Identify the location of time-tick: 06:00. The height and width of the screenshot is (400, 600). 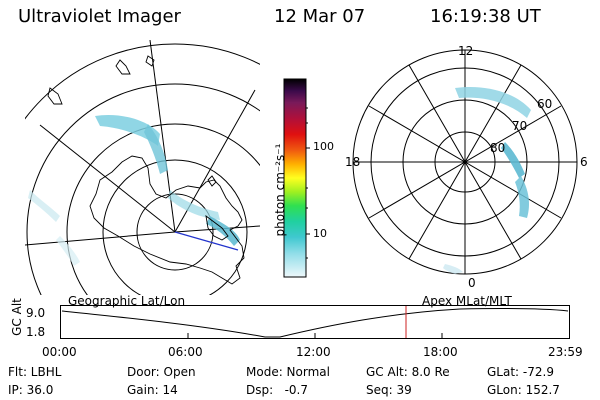
(185, 352).